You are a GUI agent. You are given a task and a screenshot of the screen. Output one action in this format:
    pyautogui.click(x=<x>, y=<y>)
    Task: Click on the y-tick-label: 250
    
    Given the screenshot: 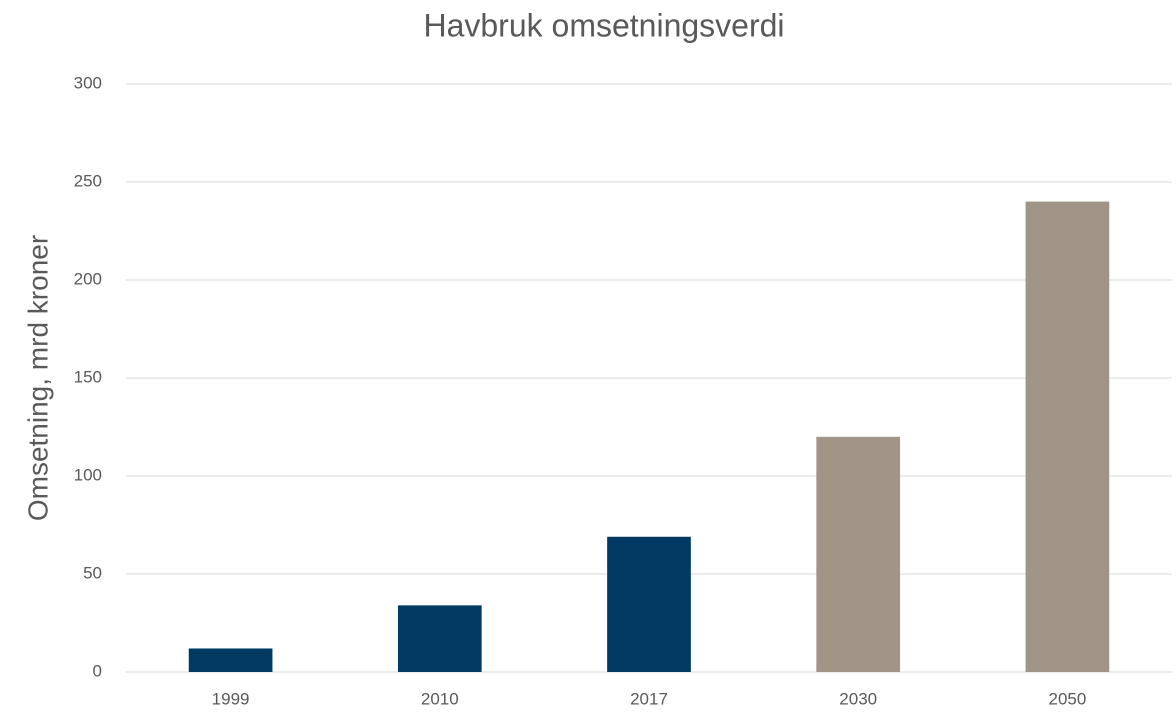 What is the action you would take?
    pyautogui.click(x=88, y=180)
    